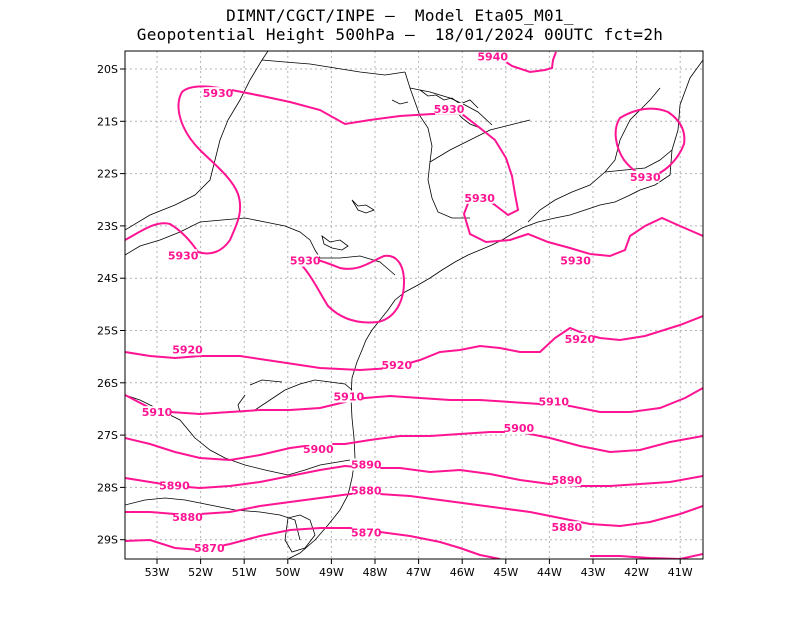 The image size is (800, 618). What do you see at coordinates (107, 278) in the screenshot?
I see `lat-label: 24S` at bounding box center [107, 278].